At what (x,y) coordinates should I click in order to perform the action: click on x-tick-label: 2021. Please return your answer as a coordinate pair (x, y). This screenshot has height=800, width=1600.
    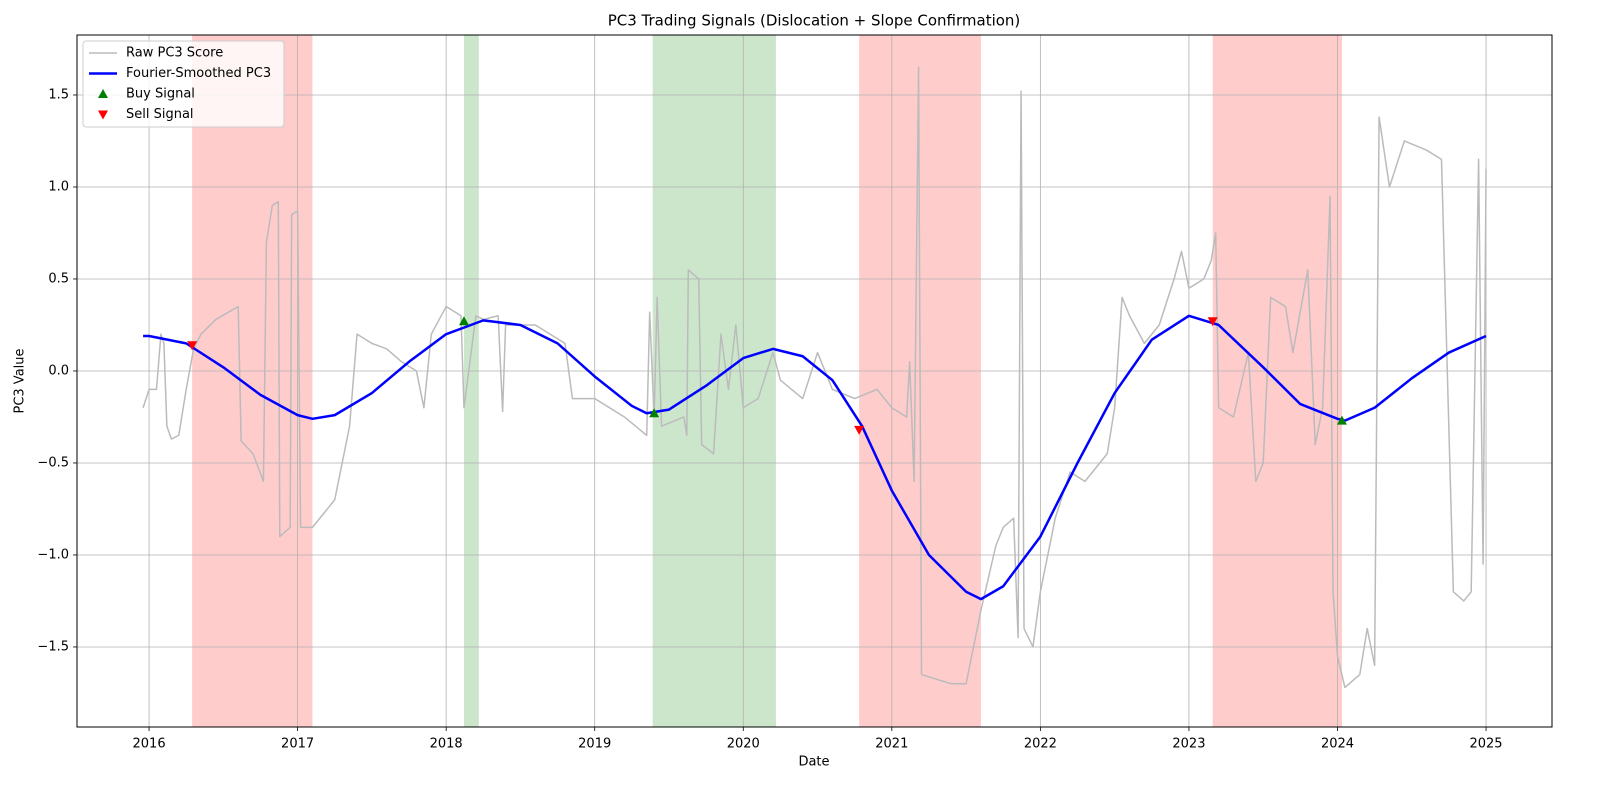
    Looking at the image, I should click on (891, 744).